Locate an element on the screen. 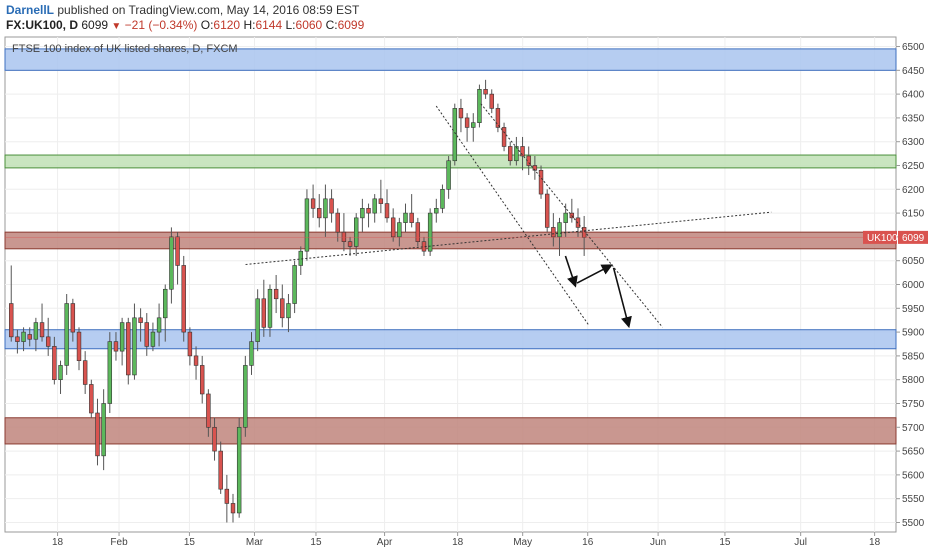 The image size is (932, 550). y-tick-label: 6450 is located at coordinates (913, 71).